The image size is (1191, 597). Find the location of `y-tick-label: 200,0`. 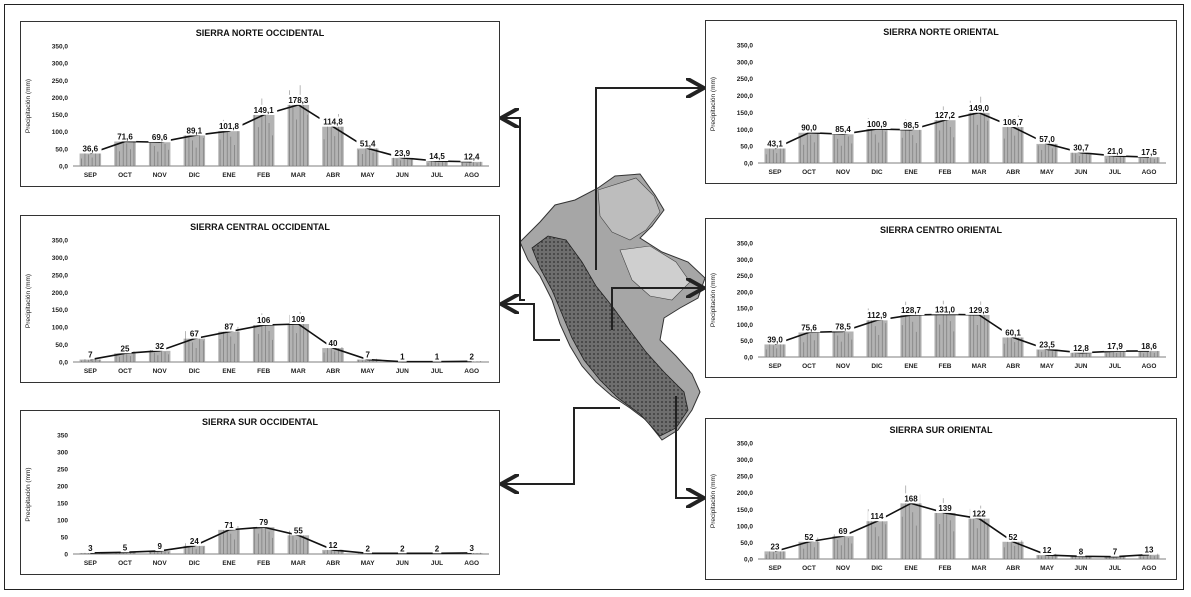

y-tick-label: 200,0 is located at coordinates (60, 98).